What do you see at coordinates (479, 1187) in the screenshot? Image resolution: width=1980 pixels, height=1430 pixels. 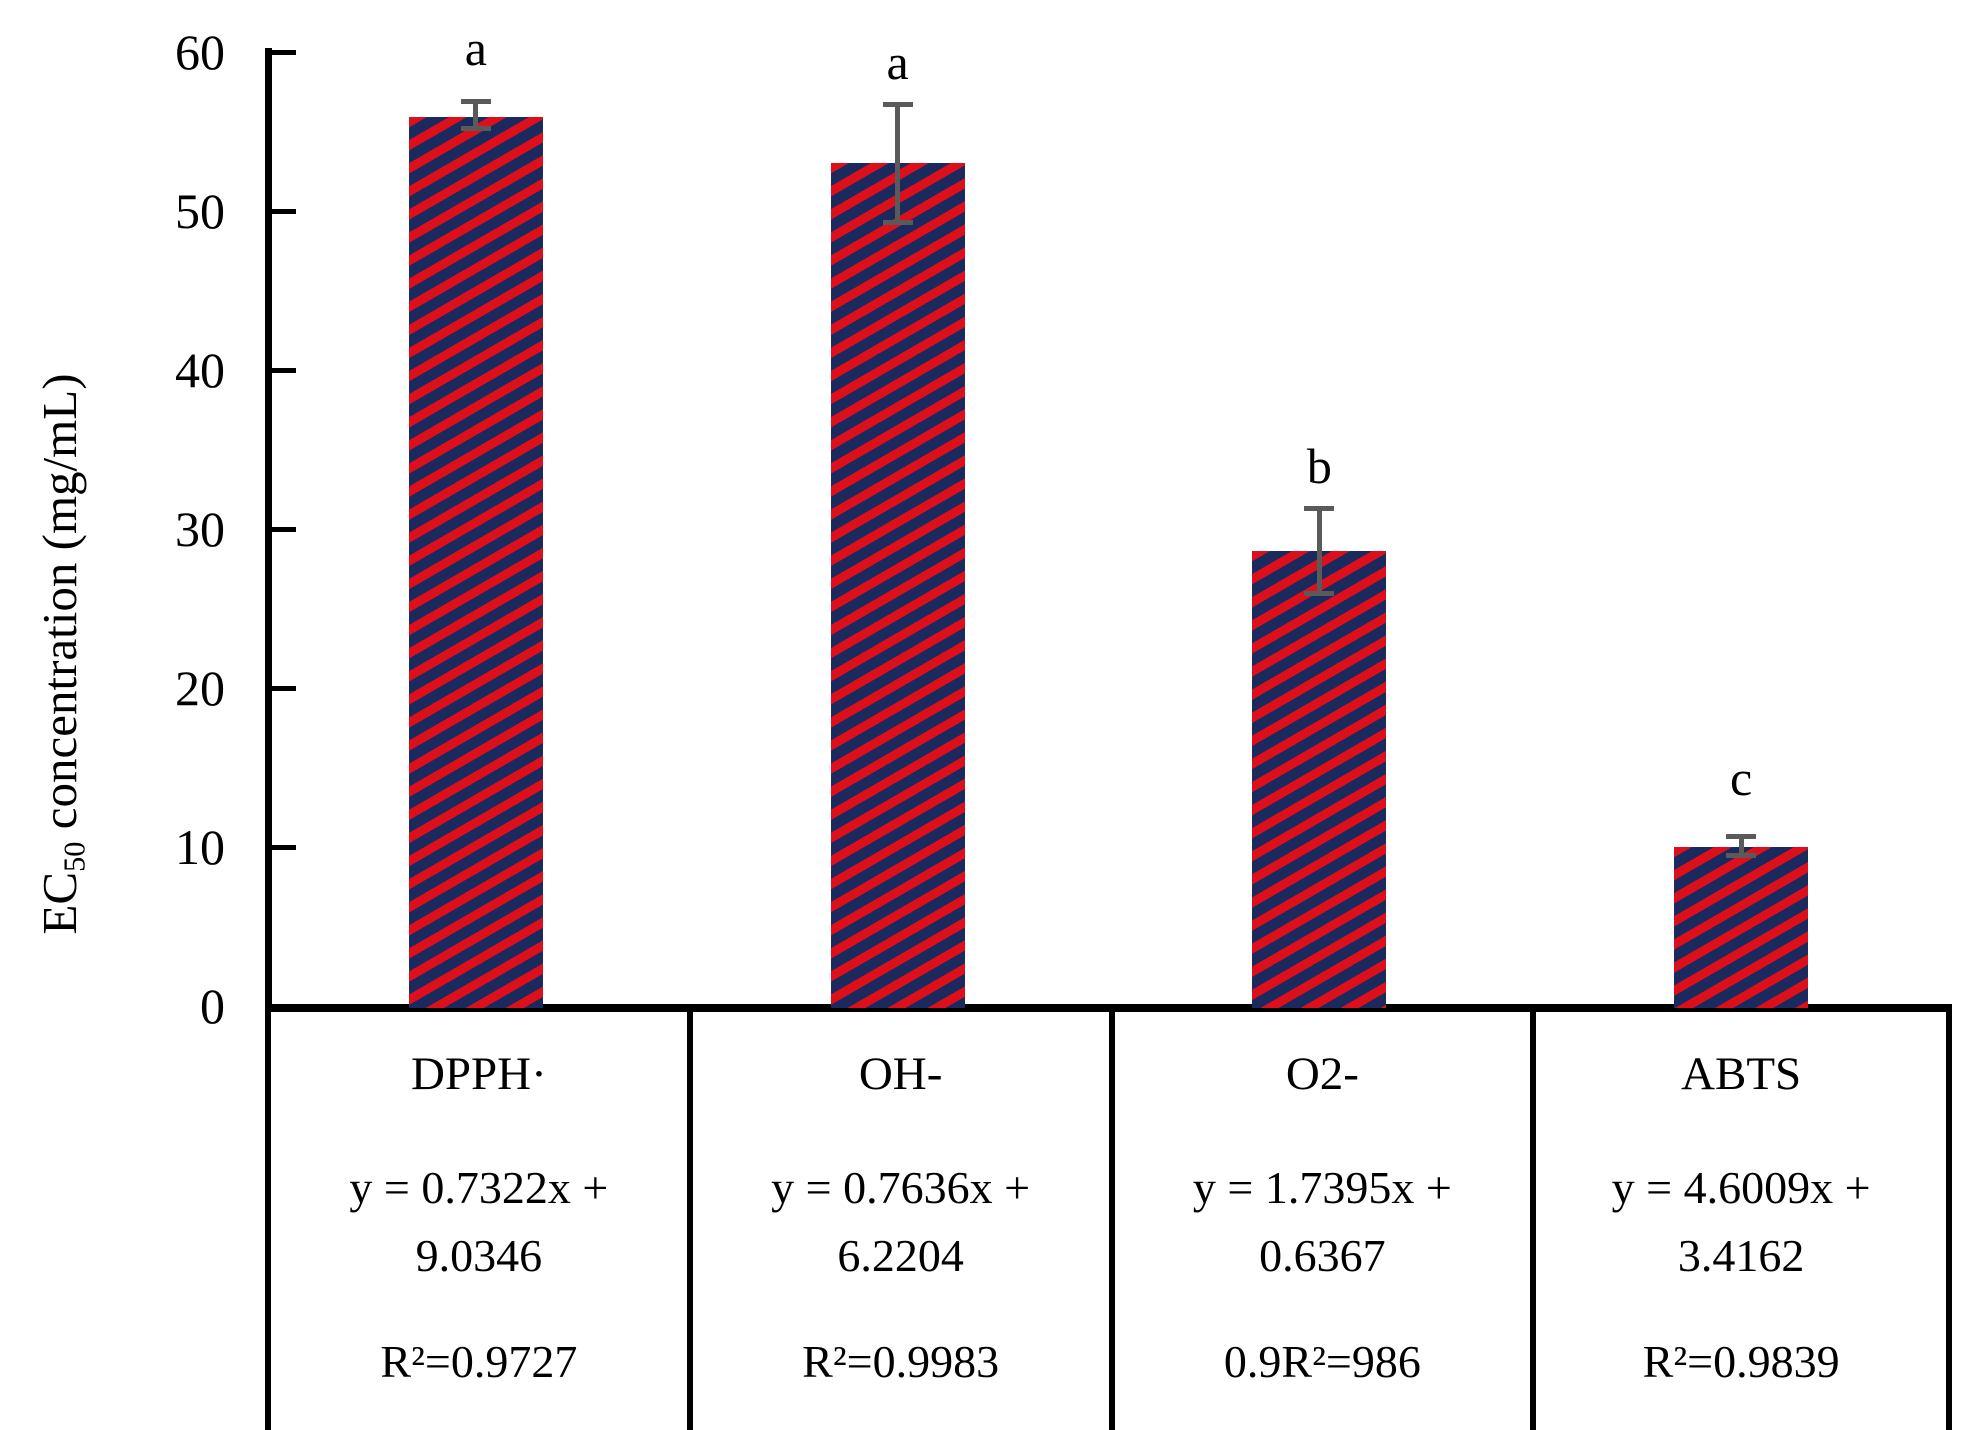 I see `equation-line1: y = 0.7322x +` at bounding box center [479, 1187].